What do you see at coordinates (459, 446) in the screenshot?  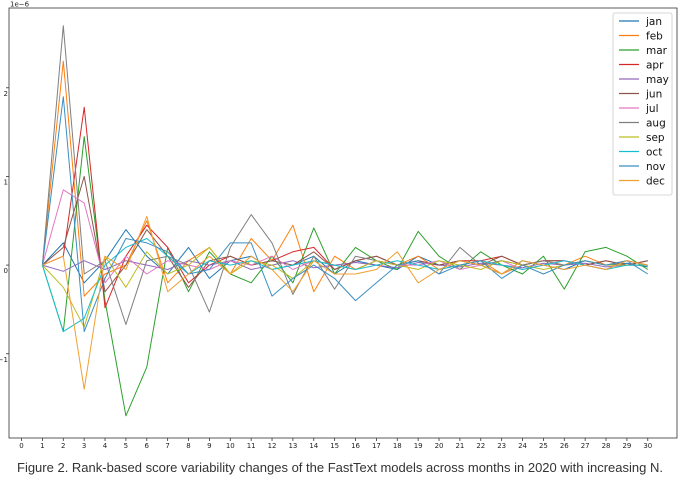 I see `x-tick-label-21: 21` at bounding box center [459, 446].